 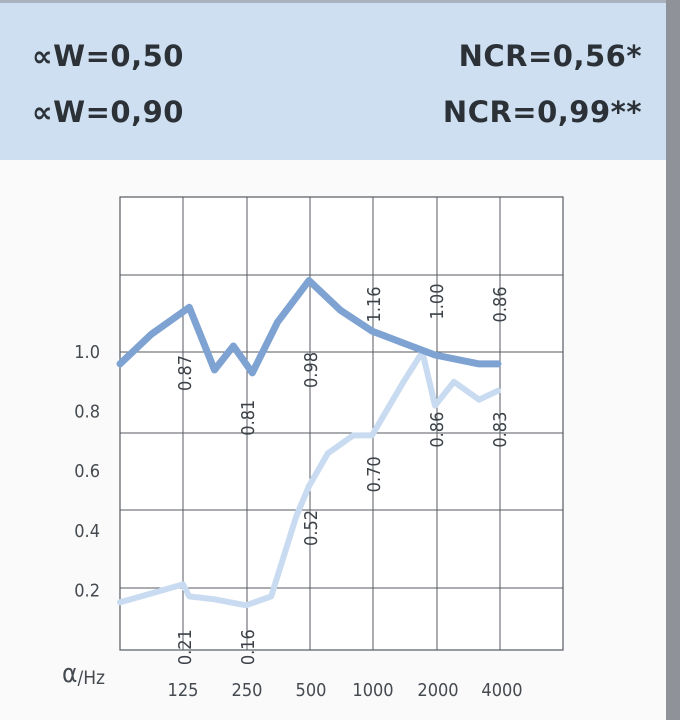 I want to click on y-tick-label: 0.4, so click(x=87, y=531).